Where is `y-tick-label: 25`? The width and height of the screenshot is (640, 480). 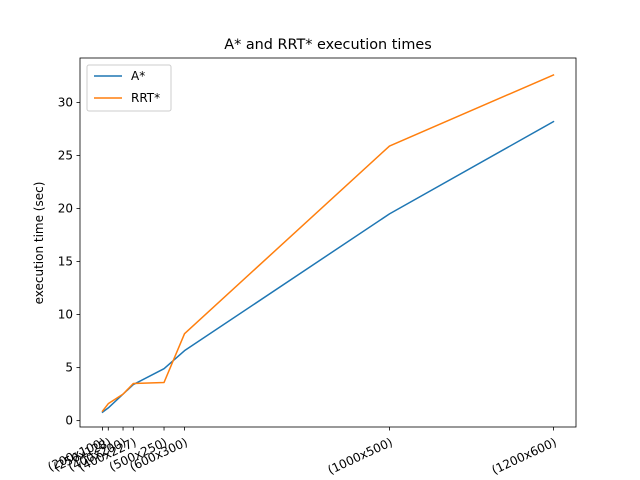
y-tick-label: 25 is located at coordinates (65, 156).